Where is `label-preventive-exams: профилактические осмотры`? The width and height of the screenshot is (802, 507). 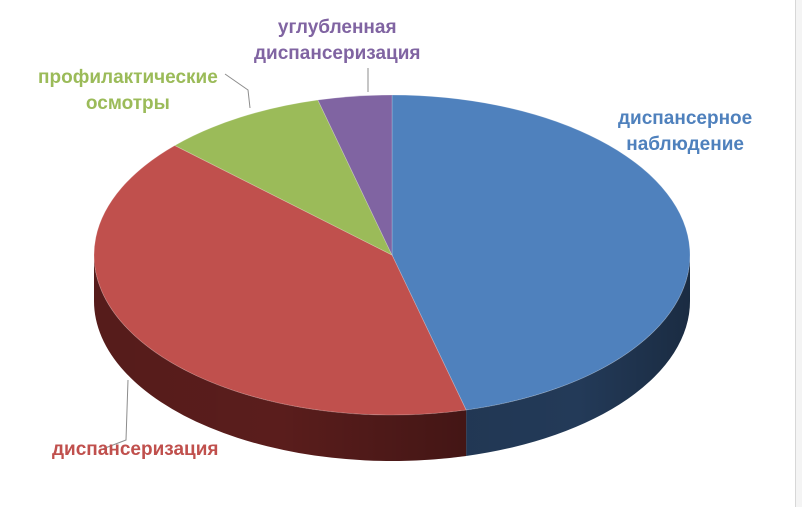
label-preventive-exams: профилактические осмотры is located at coordinates (128, 91).